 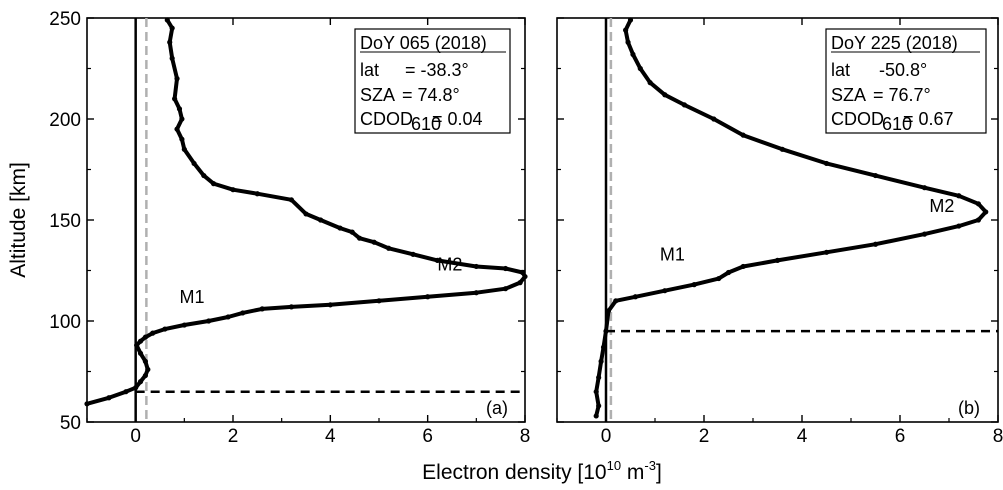 I want to click on info-box-sza-value: = 76.7°, so click(x=902, y=95).